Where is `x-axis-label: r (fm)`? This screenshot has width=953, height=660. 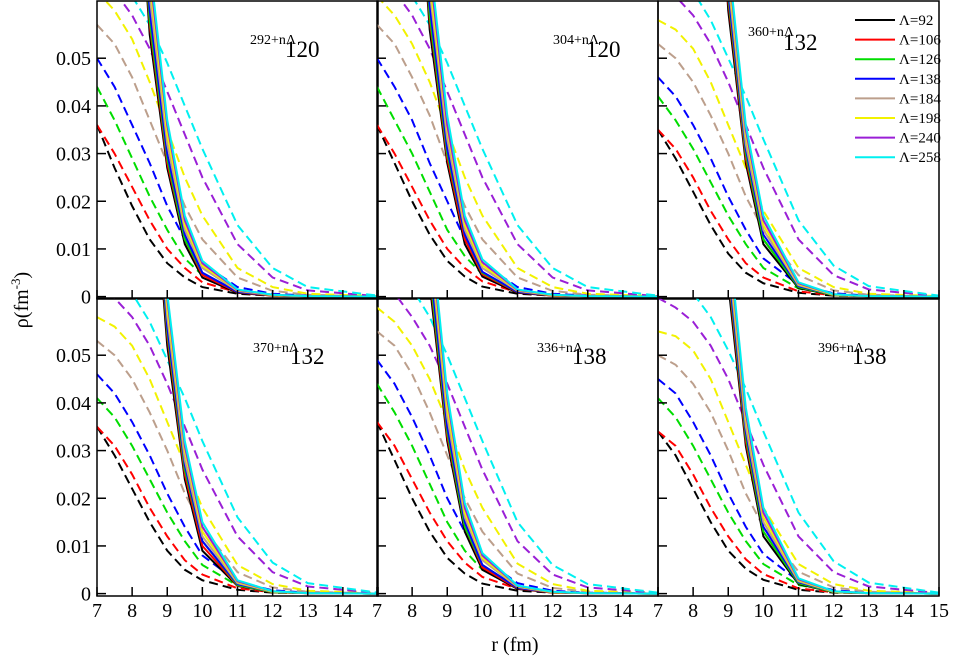
x-axis-label: r (fm) is located at coordinates (514, 645).